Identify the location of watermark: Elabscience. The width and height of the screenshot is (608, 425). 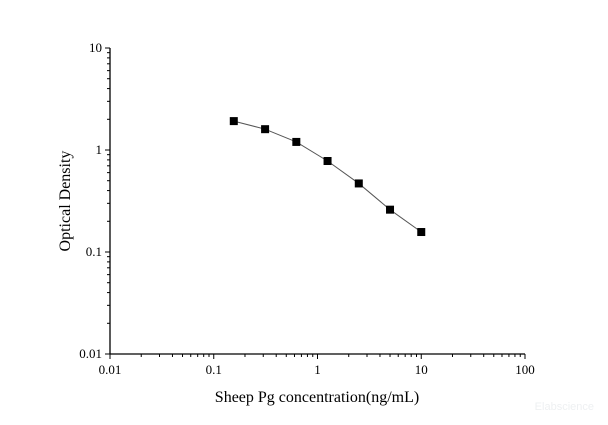
(564, 407).